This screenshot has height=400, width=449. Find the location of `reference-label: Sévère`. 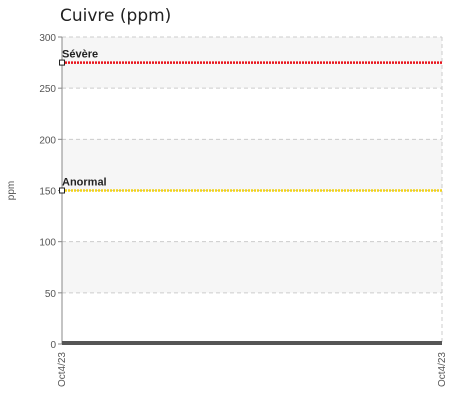

reference-label: Sévère is located at coordinates (80, 55).